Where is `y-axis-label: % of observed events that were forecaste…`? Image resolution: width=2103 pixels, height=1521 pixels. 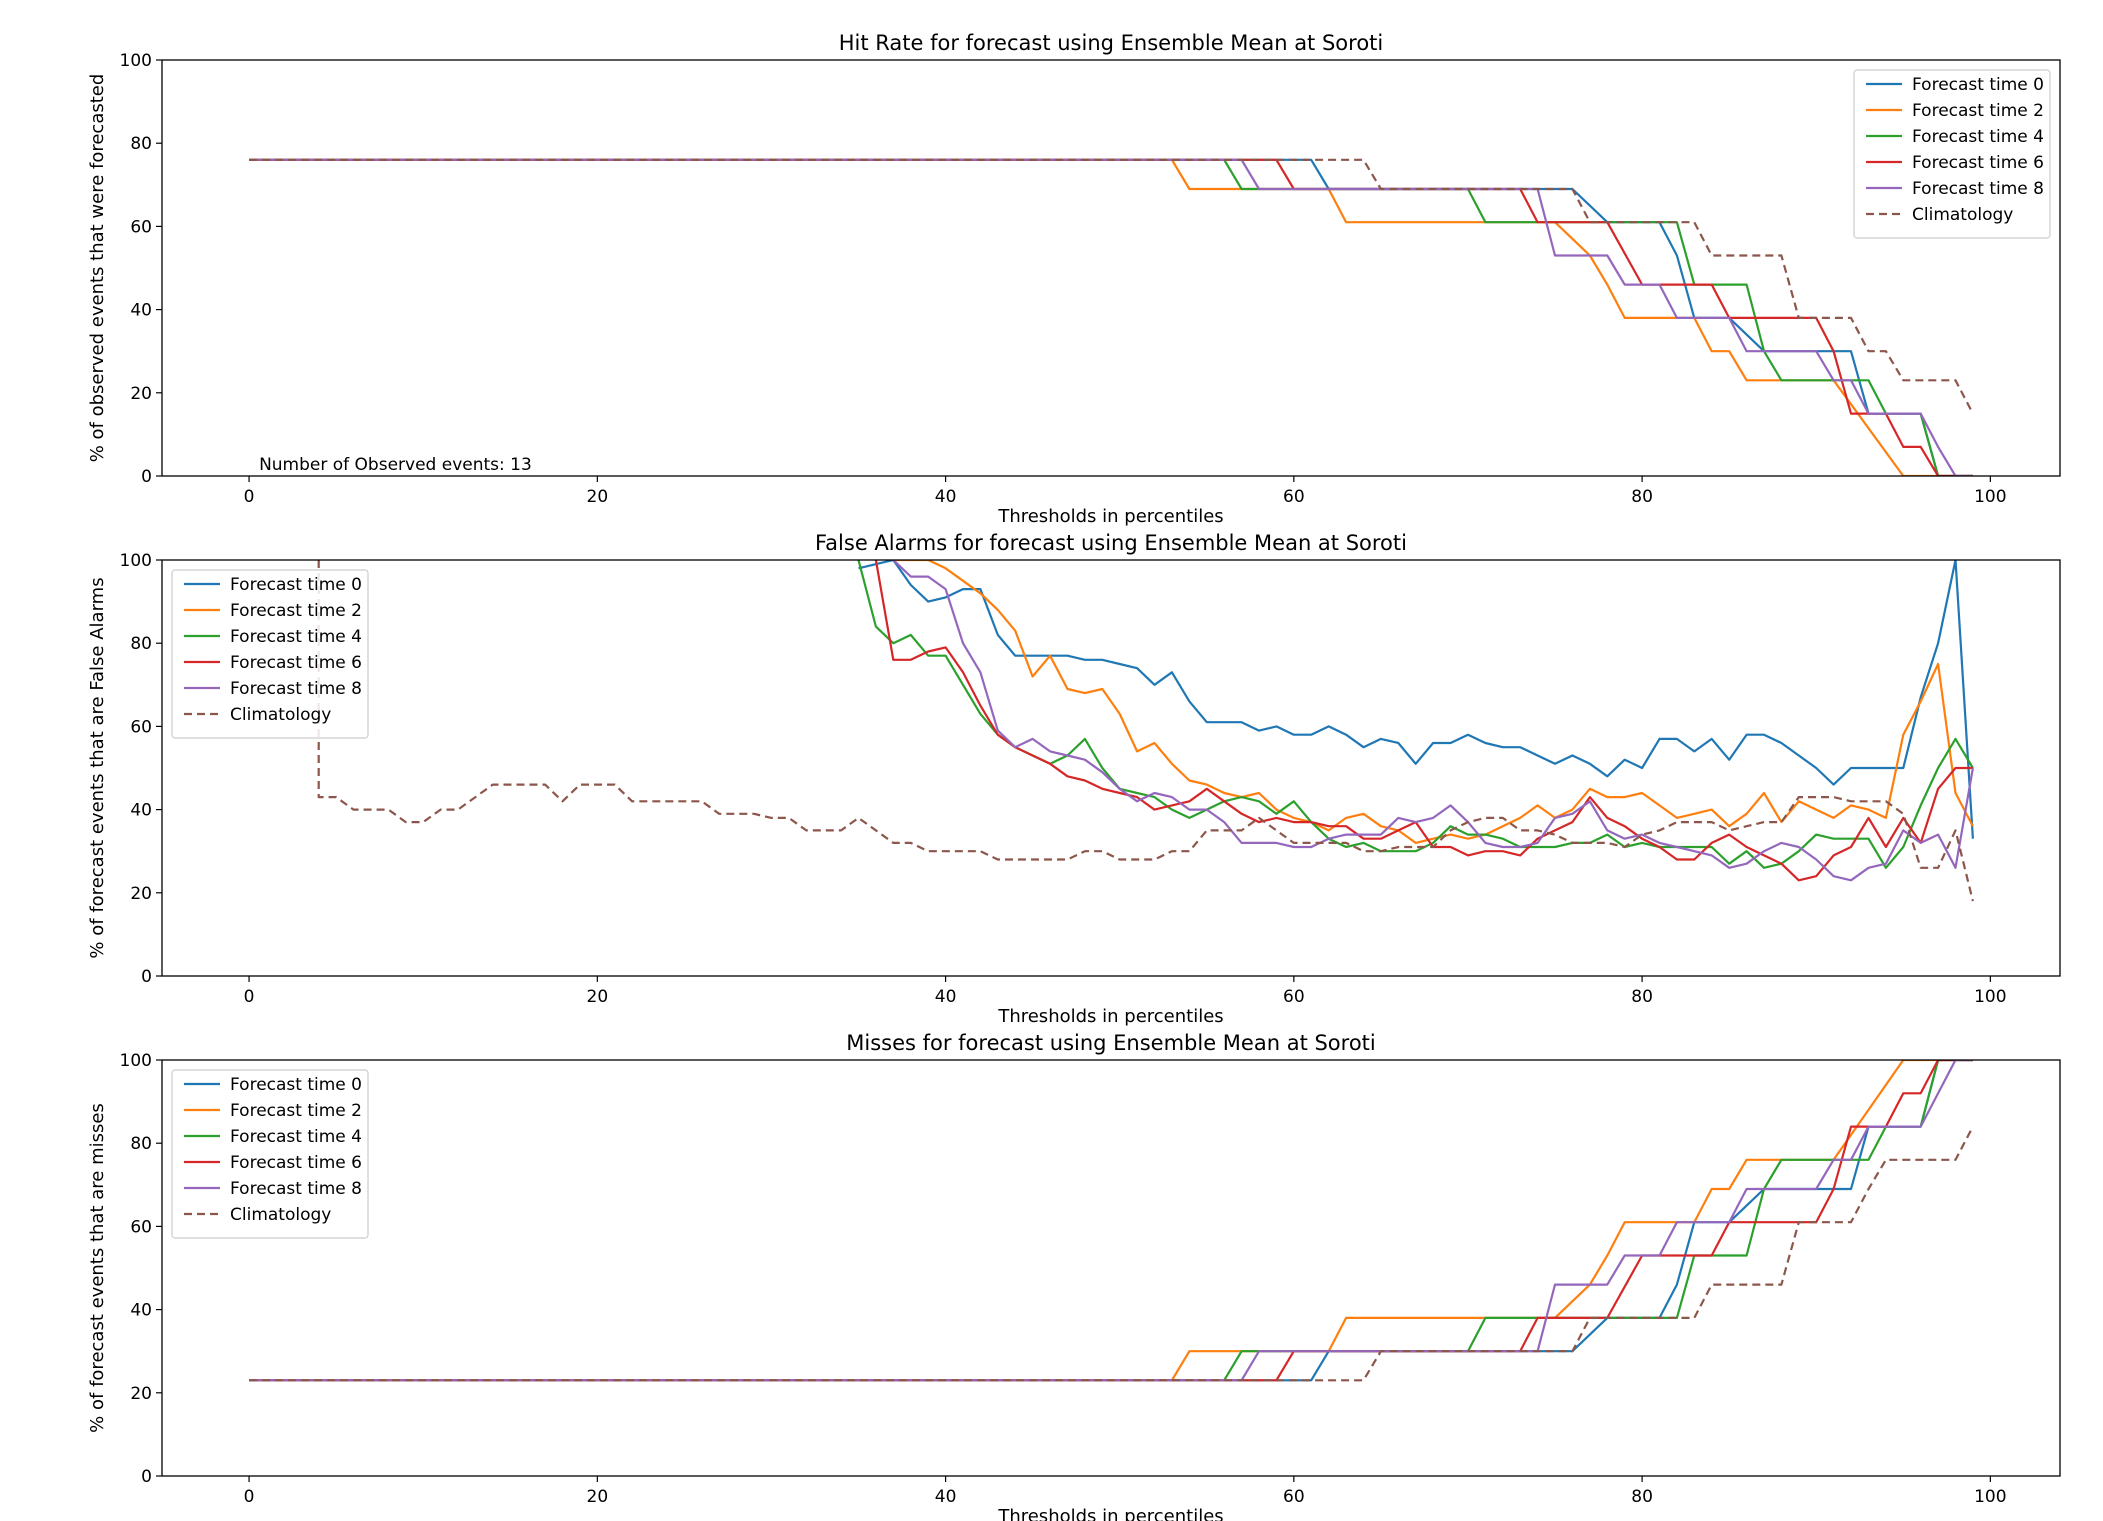 y-axis-label: % of observed events that were forecaste… is located at coordinates (97, 268).